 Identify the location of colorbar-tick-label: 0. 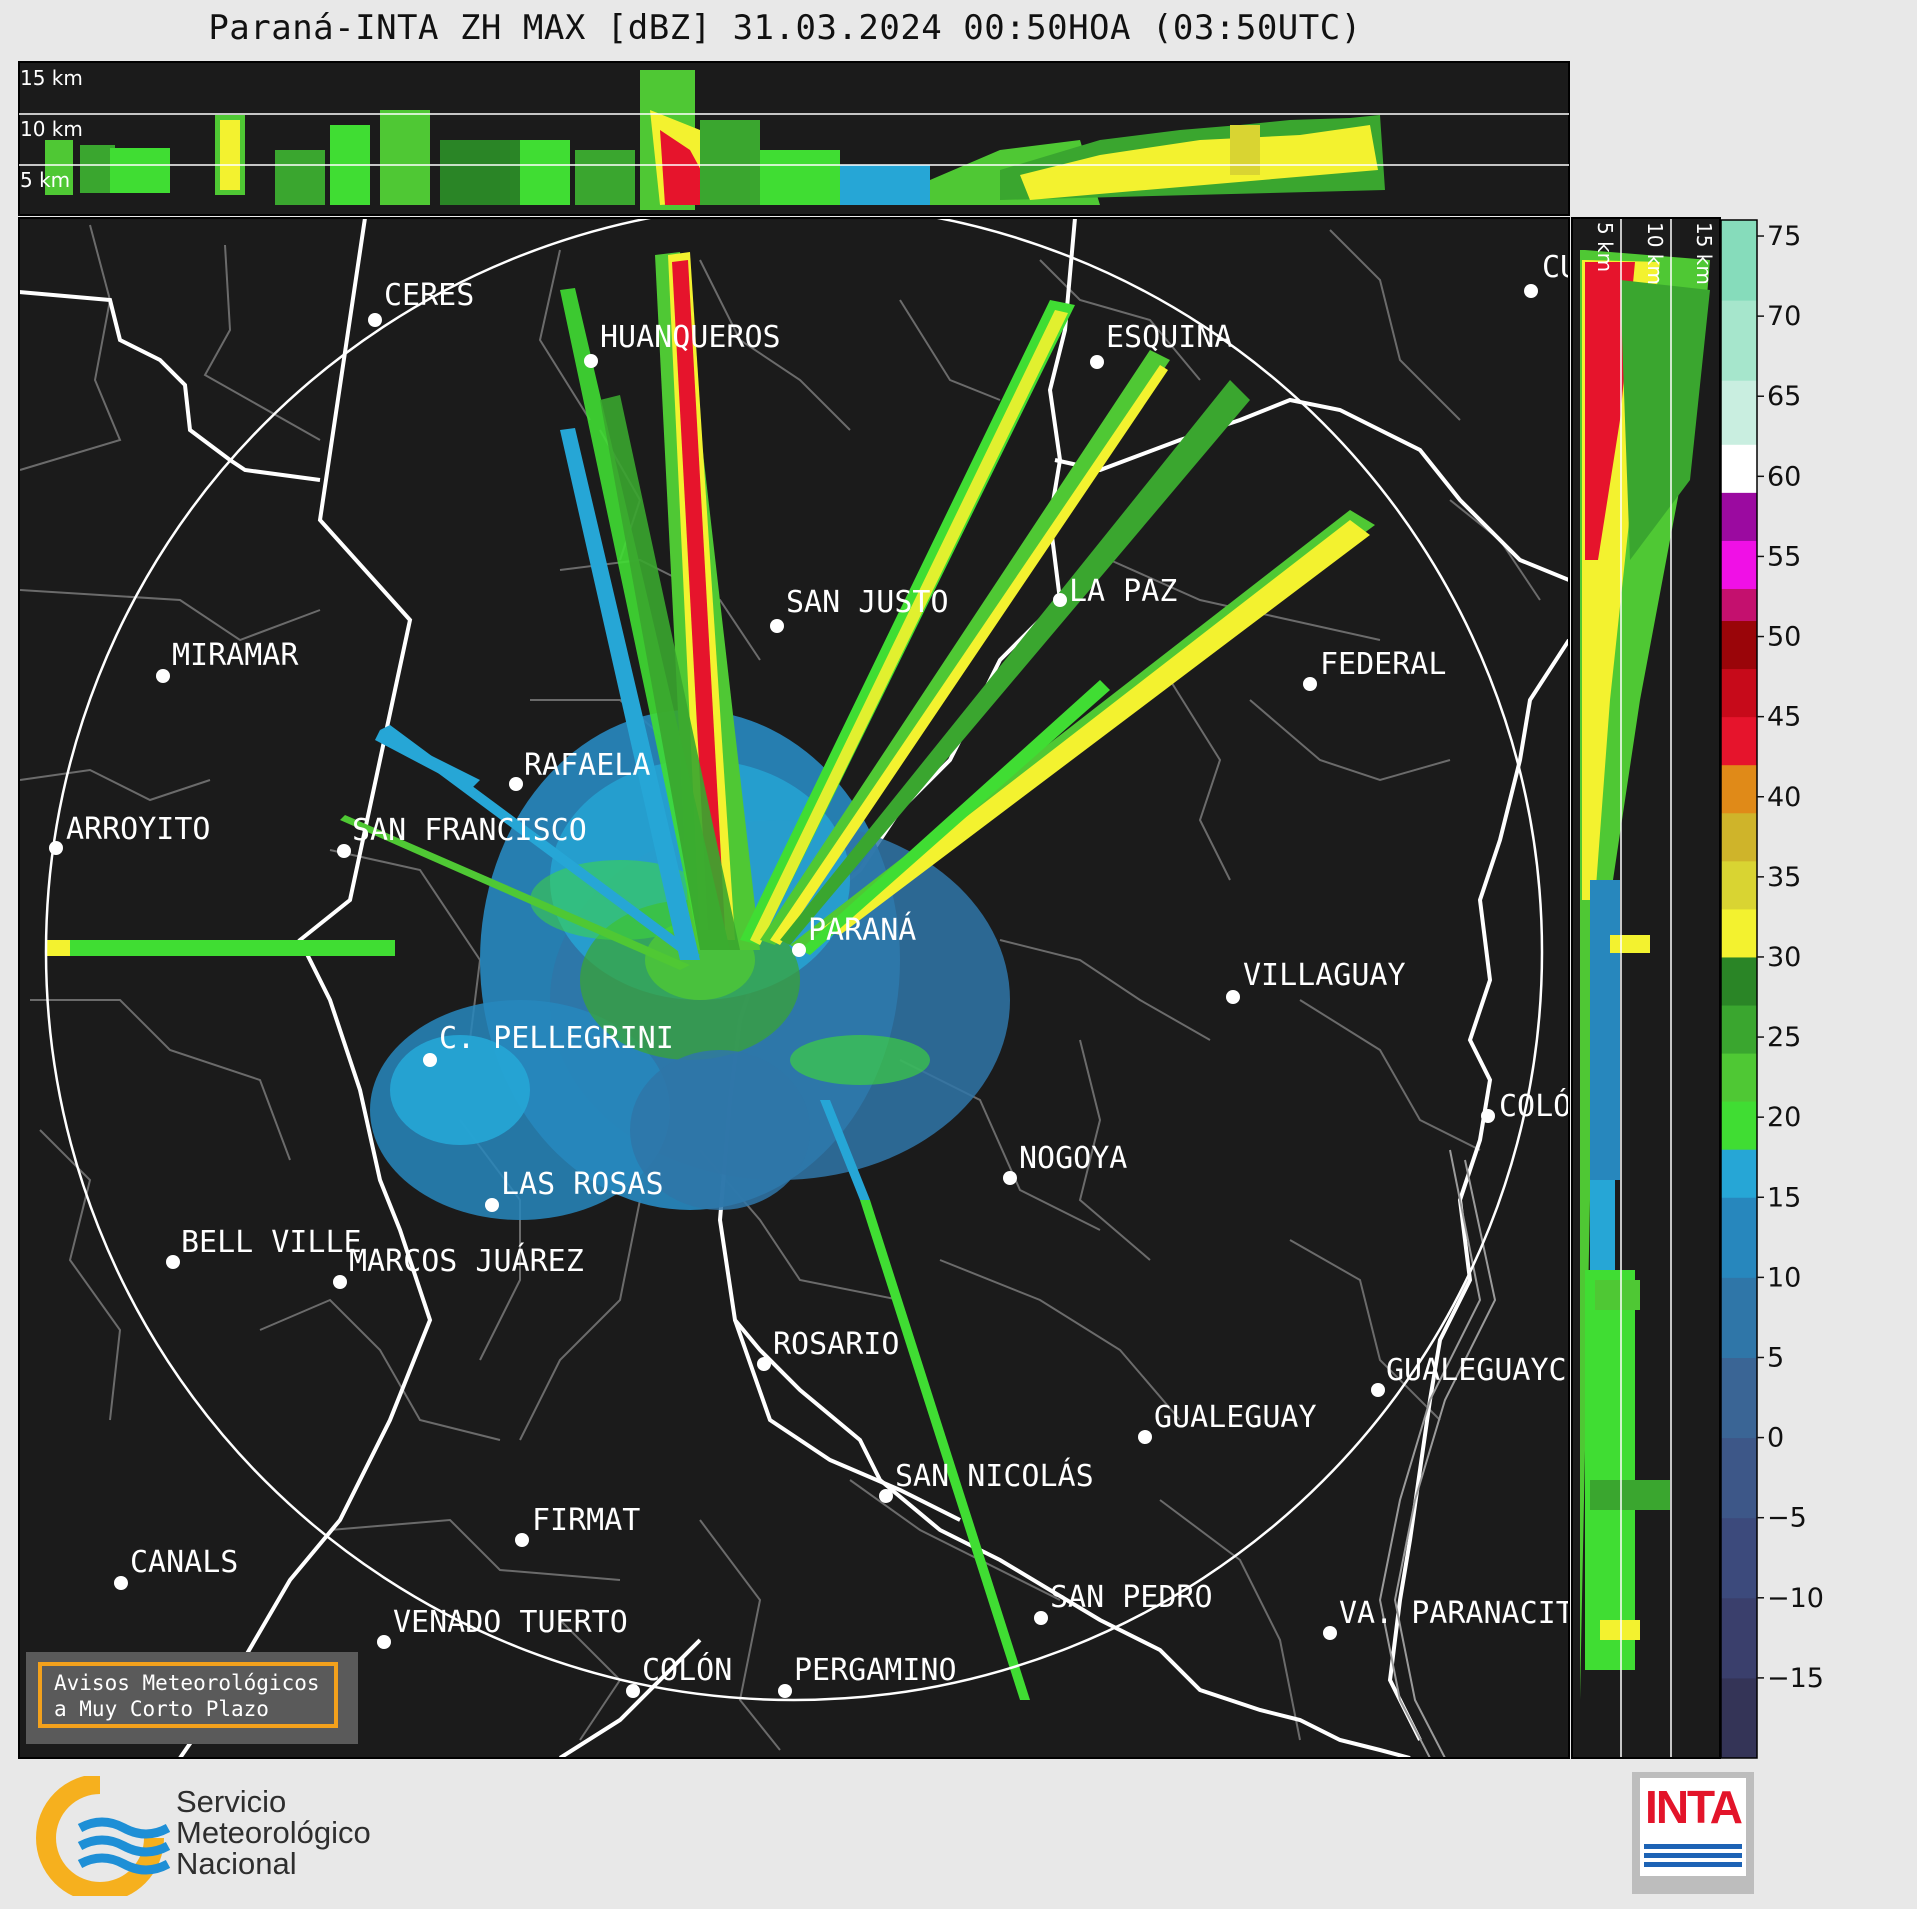
(1775, 1438).